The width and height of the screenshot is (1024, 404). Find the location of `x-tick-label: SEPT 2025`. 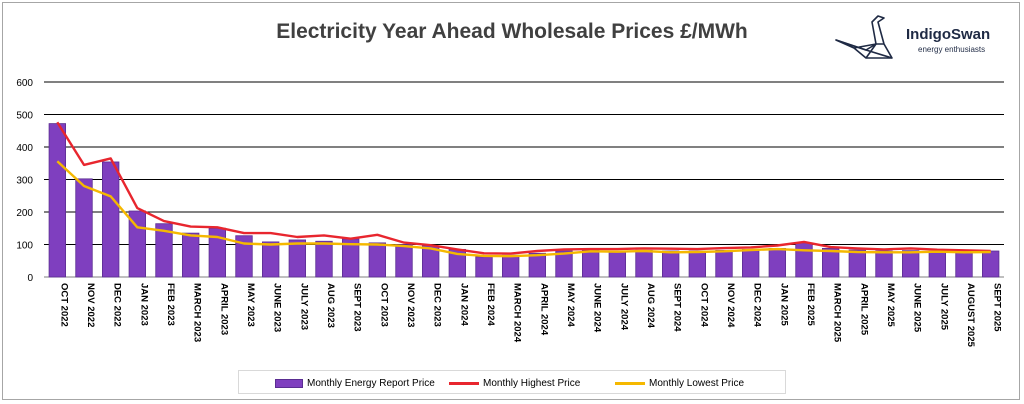

x-tick-label: SEPT 2025 is located at coordinates (997, 307).